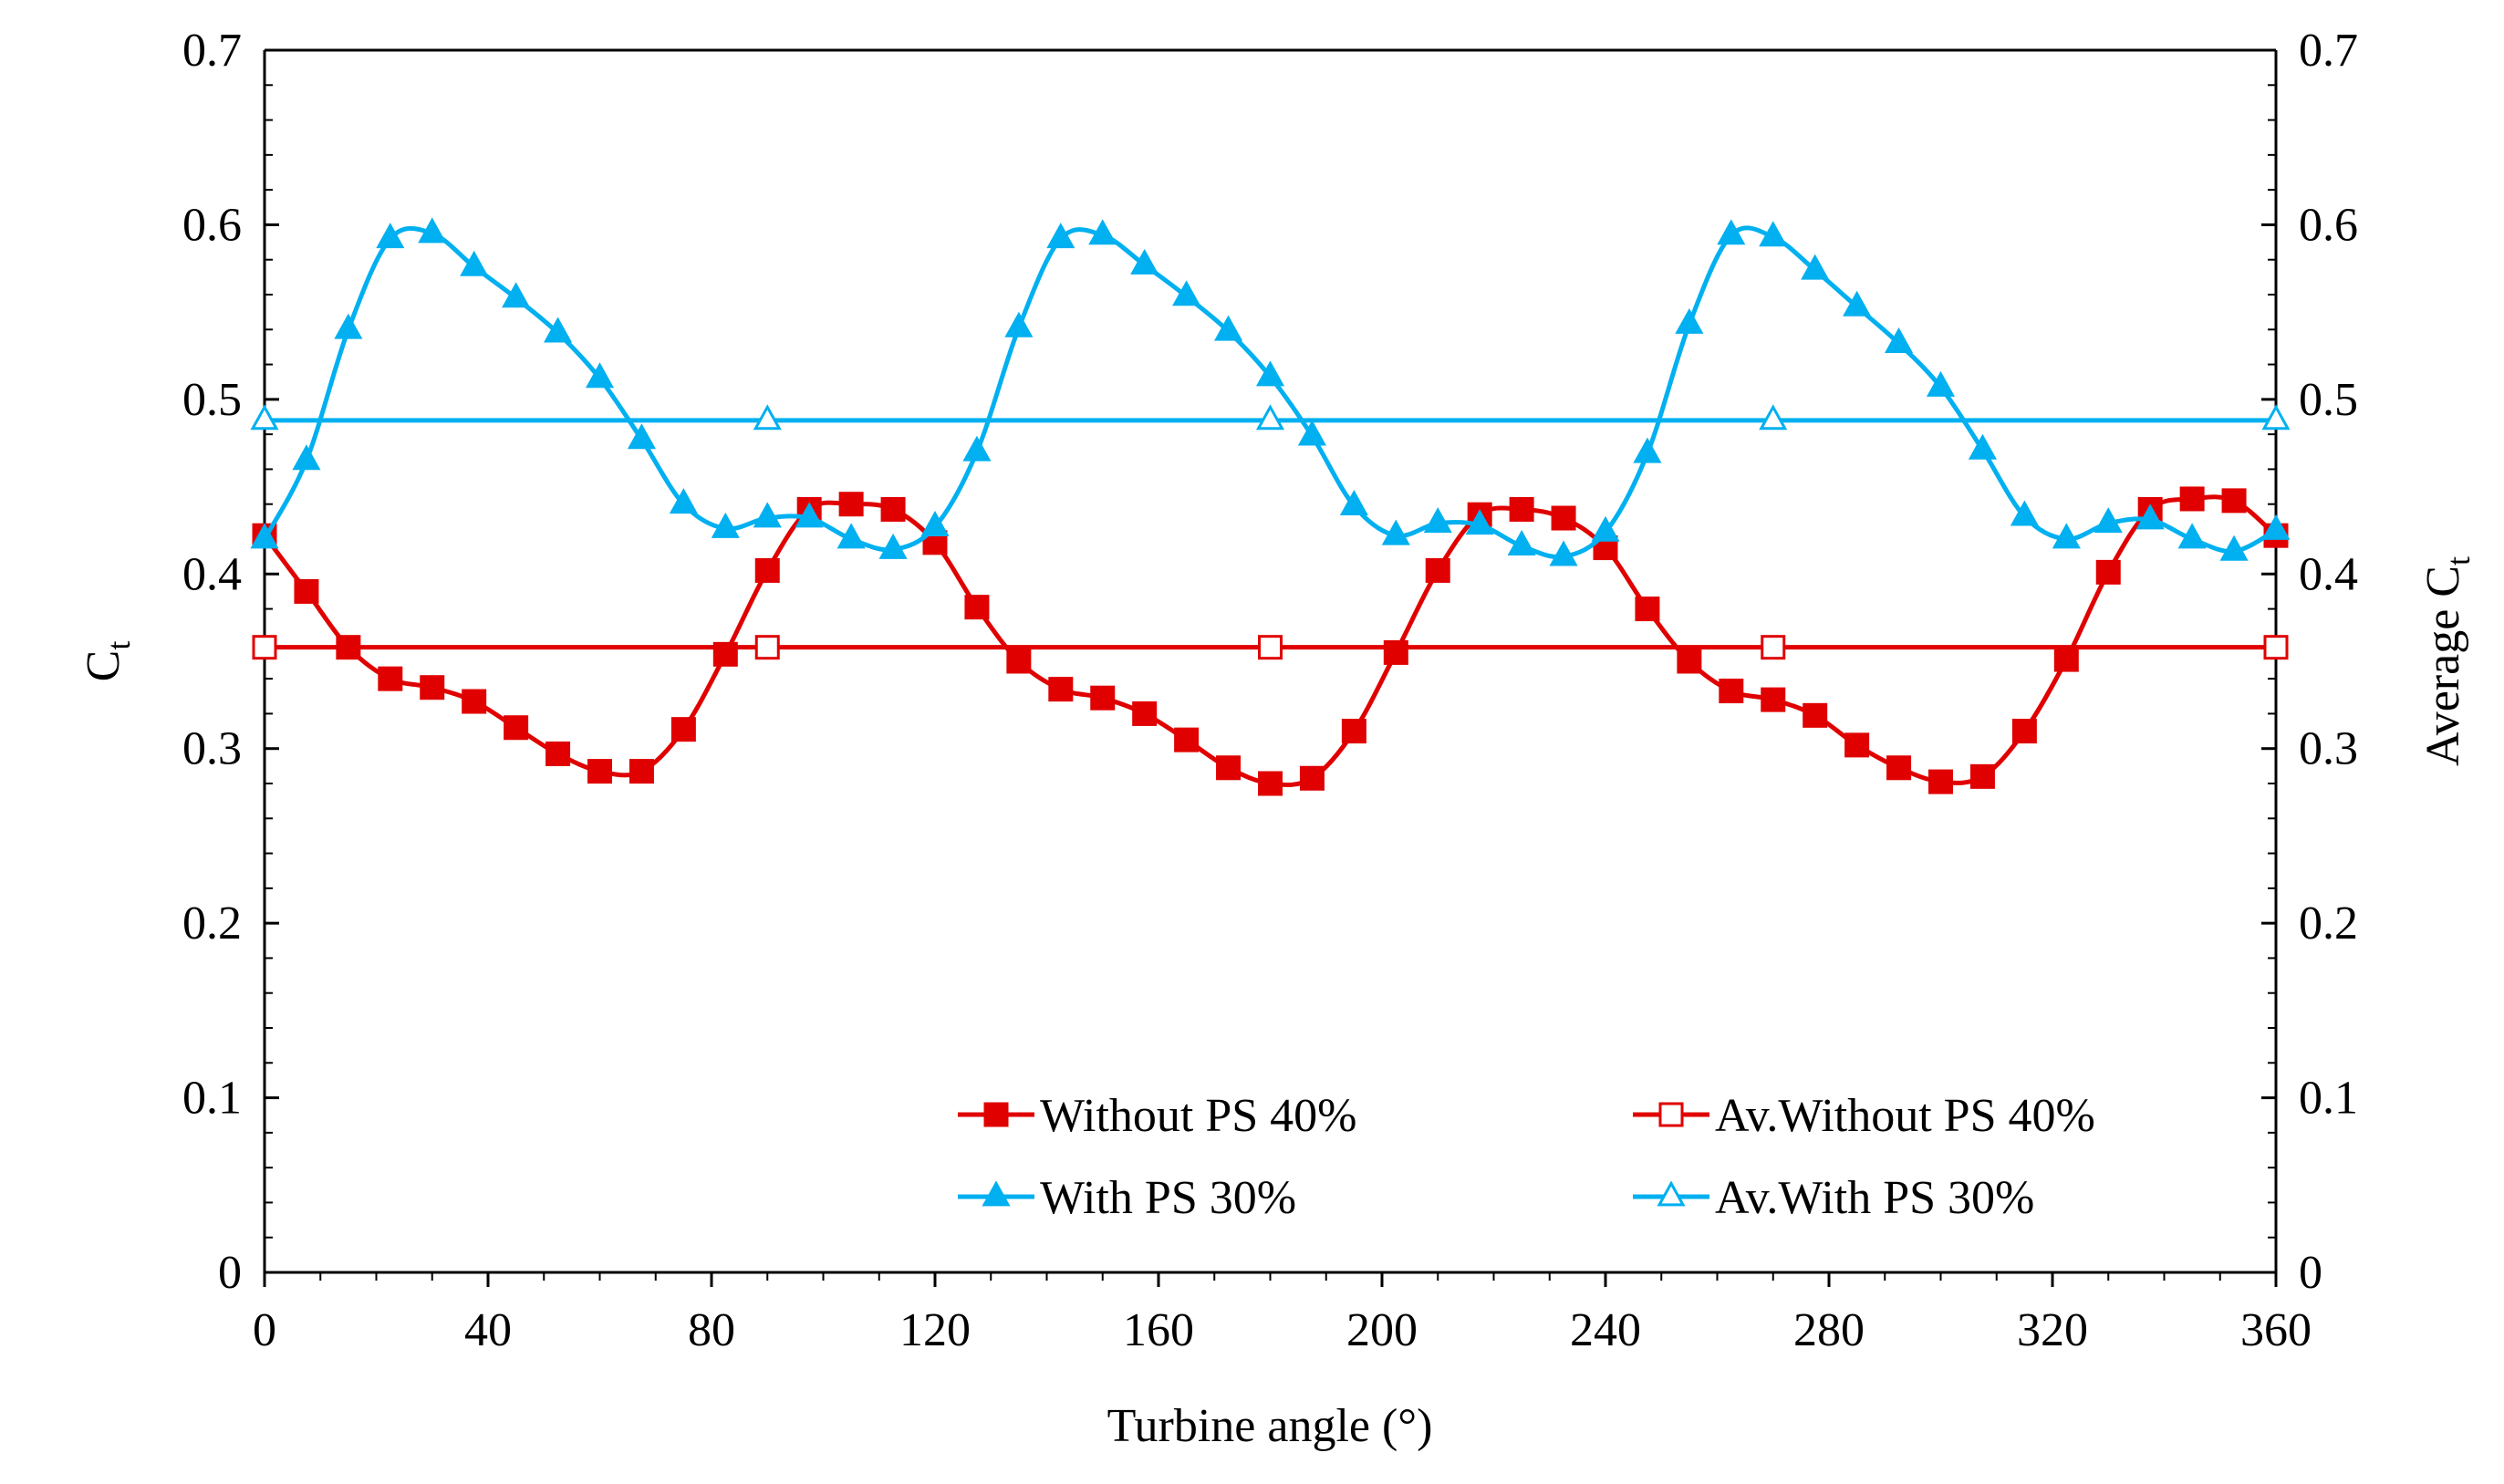 The height and width of the screenshot is (1484, 2504). I want to click on x-axis-ticks: 0 40 80 120 160 200 240 280 320 360, so click(1282, 1314).